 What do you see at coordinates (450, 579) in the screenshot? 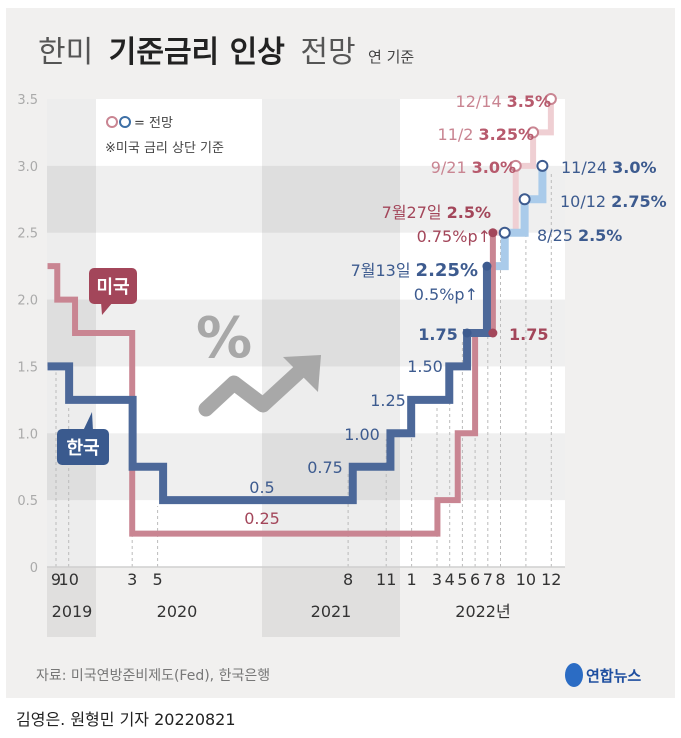
I see `x-tick-label: 4` at bounding box center [450, 579].